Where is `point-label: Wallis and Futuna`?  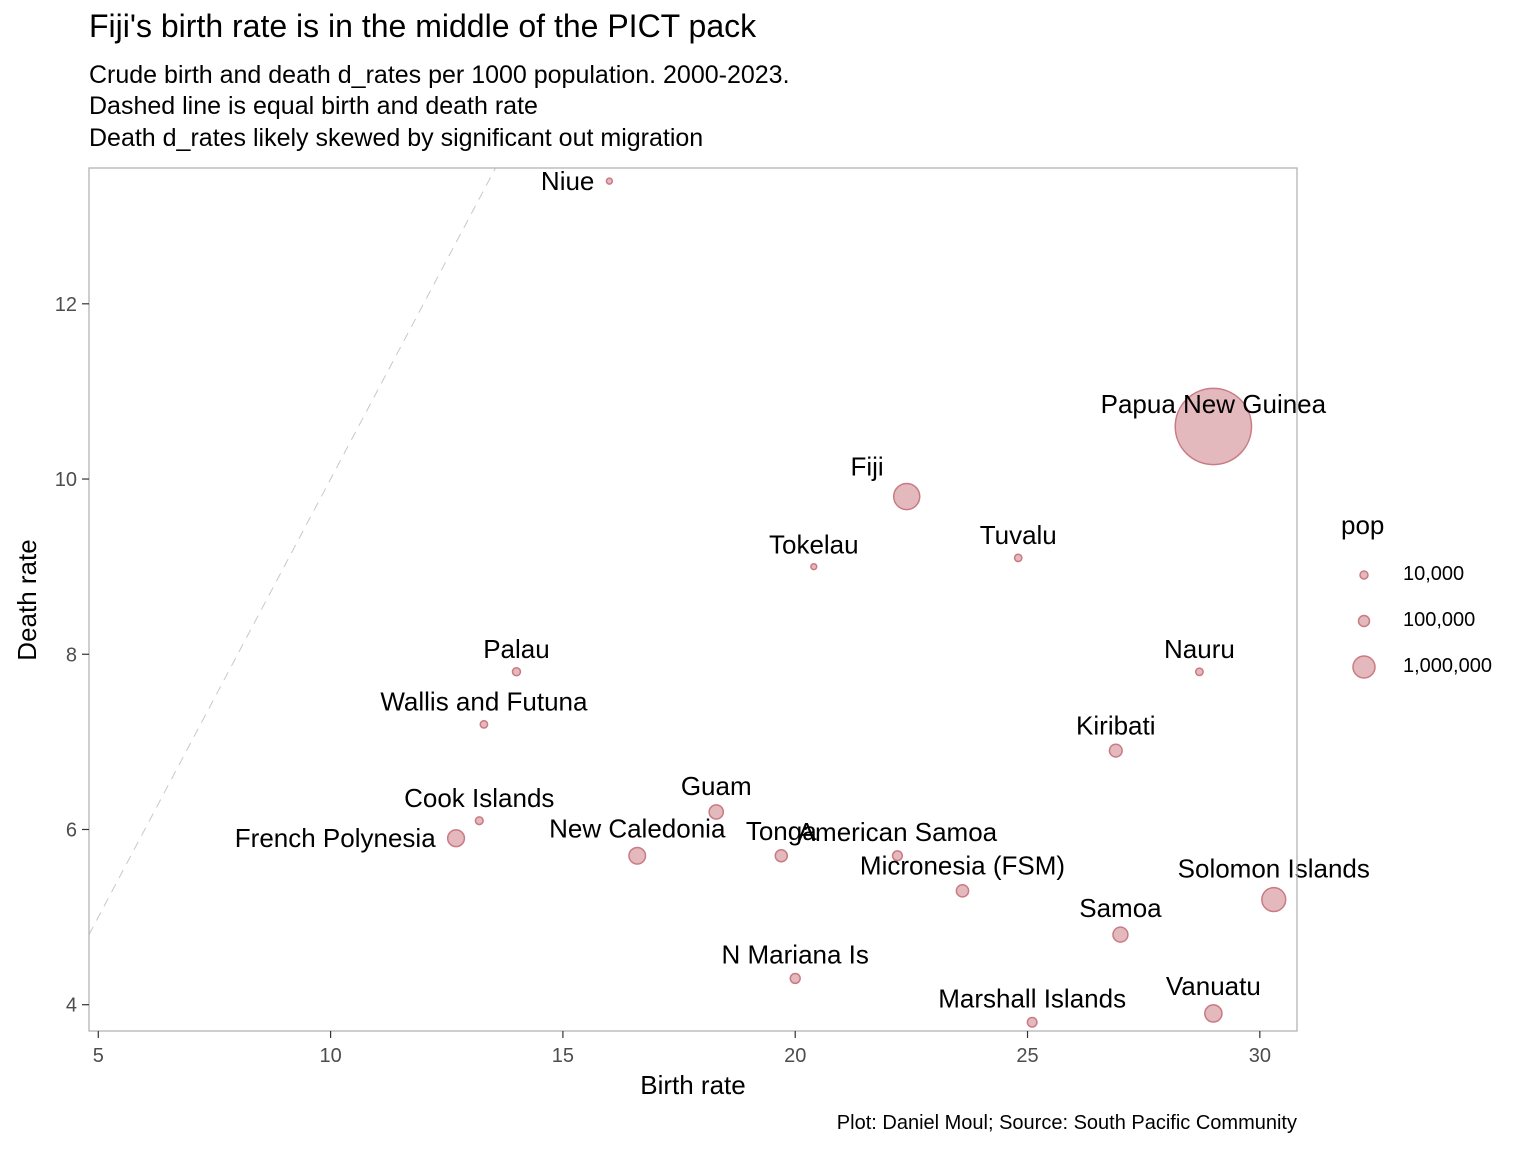 point-label: Wallis and Futuna is located at coordinates (484, 702).